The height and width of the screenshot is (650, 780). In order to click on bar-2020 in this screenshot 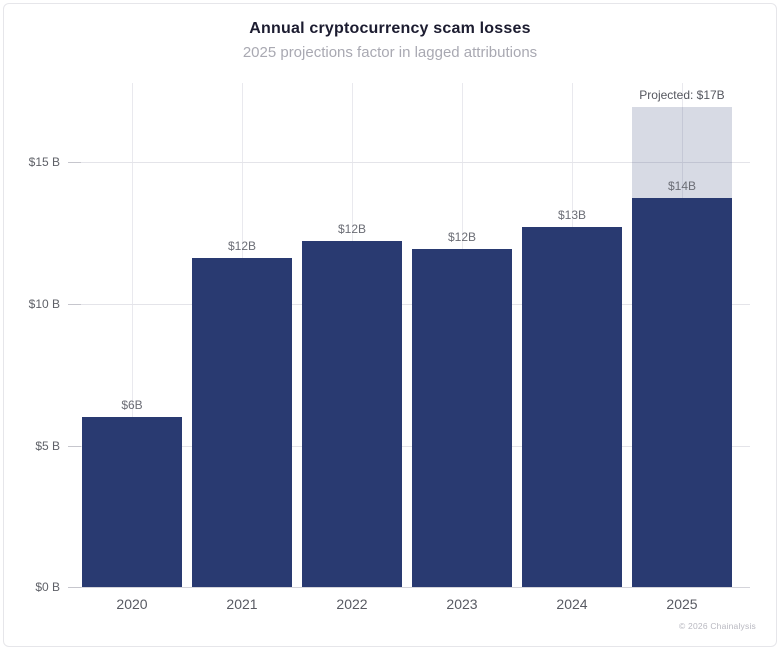, I will do `click(132, 502)`.